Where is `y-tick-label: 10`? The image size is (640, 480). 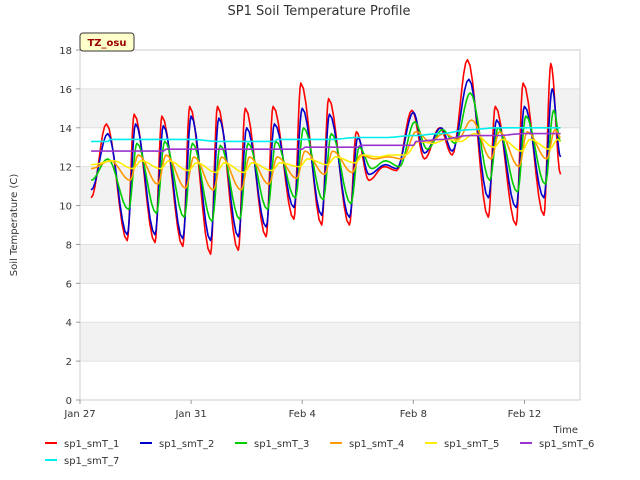
y-tick-label: 10 is located at coordinates (65, 207).